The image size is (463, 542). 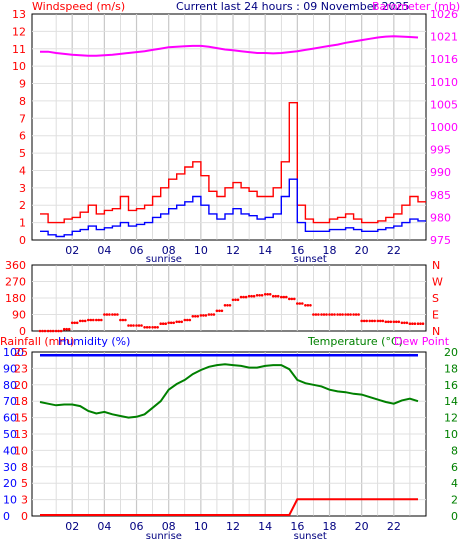 I want to click on temperature-axis-title: Temperature (°C), so click(x=355, y=341).